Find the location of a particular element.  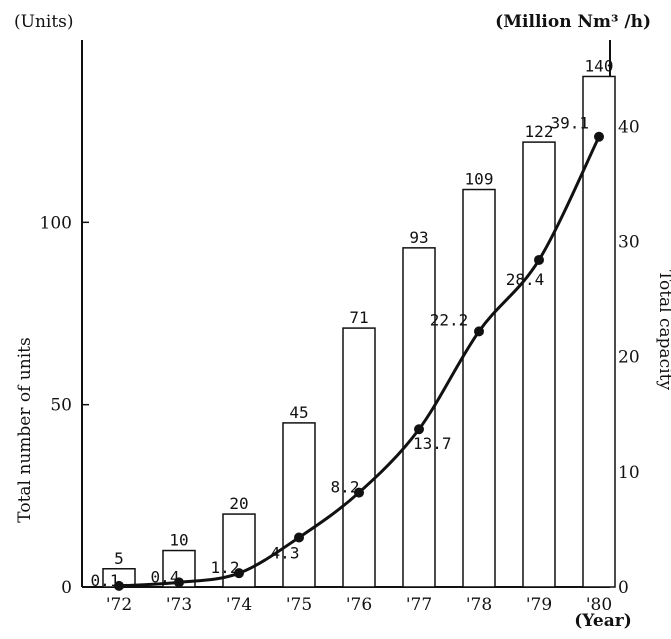

x-tick-label: '78 is located at coordinates (479, 605).